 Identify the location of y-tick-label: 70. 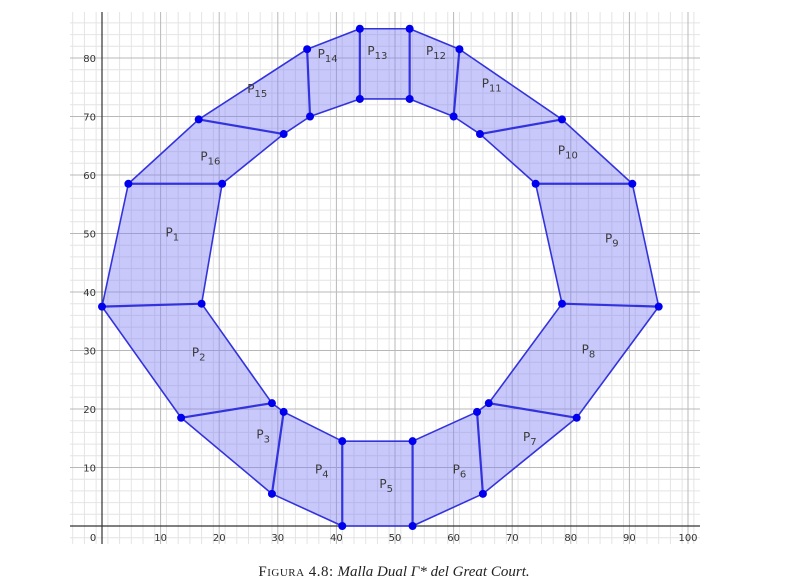
(89, 118).